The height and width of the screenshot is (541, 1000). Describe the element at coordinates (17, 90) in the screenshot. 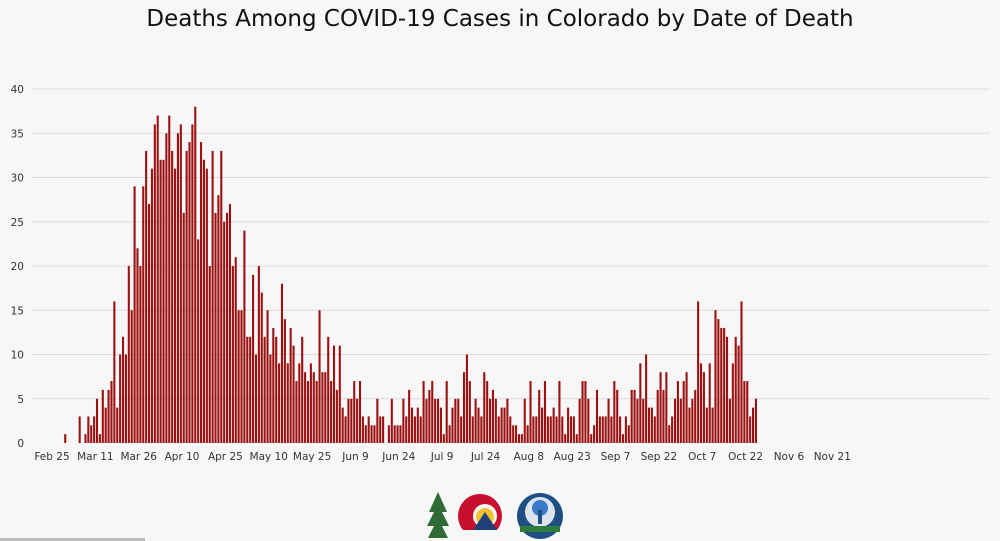

I see `y-tick-label: 40` at that location.